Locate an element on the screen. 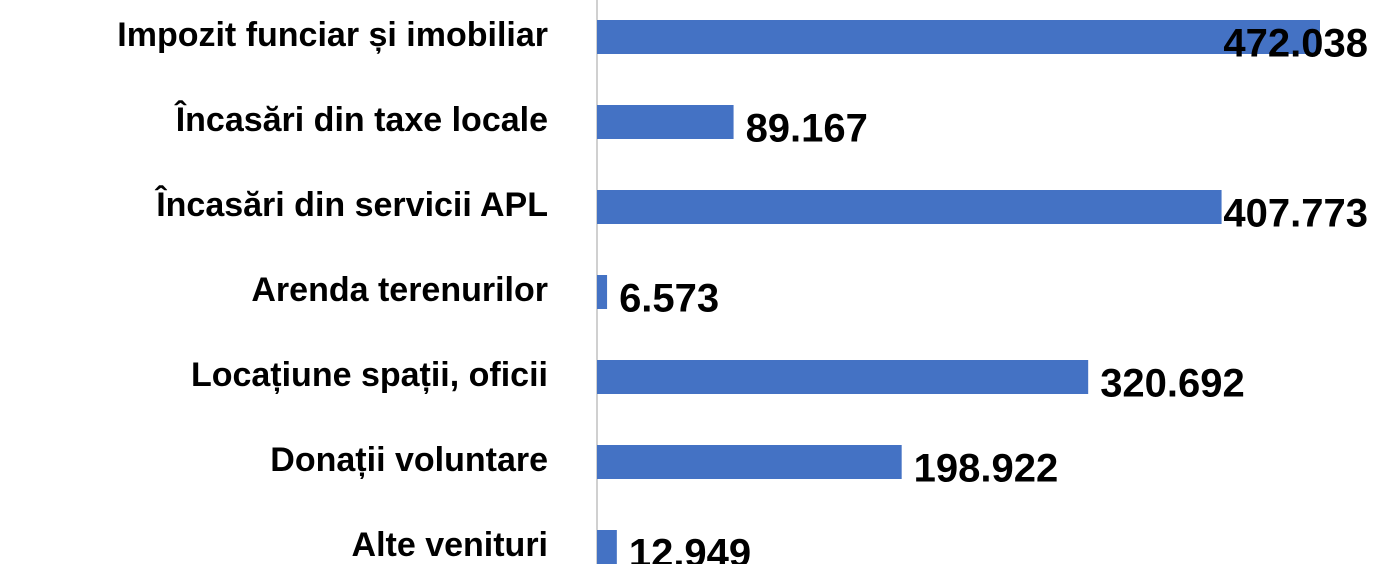  value-label: 12.949 is located at coordinates (690, 548).